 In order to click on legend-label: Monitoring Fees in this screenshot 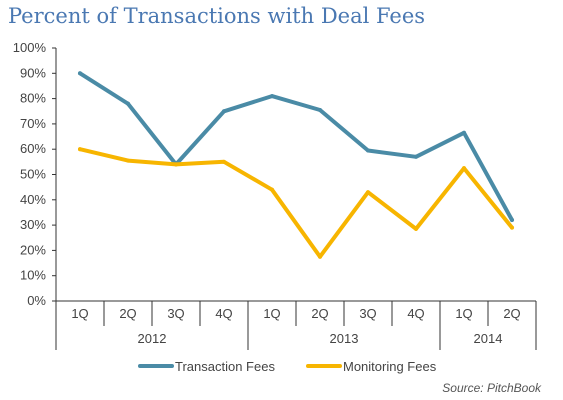, I will do `click(390, 366)`.